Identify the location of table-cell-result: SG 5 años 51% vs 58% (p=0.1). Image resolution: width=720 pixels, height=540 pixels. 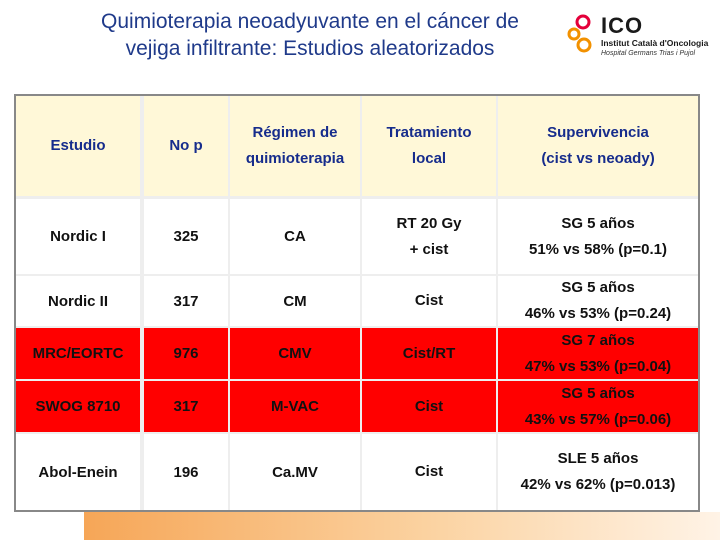
(598, 236).